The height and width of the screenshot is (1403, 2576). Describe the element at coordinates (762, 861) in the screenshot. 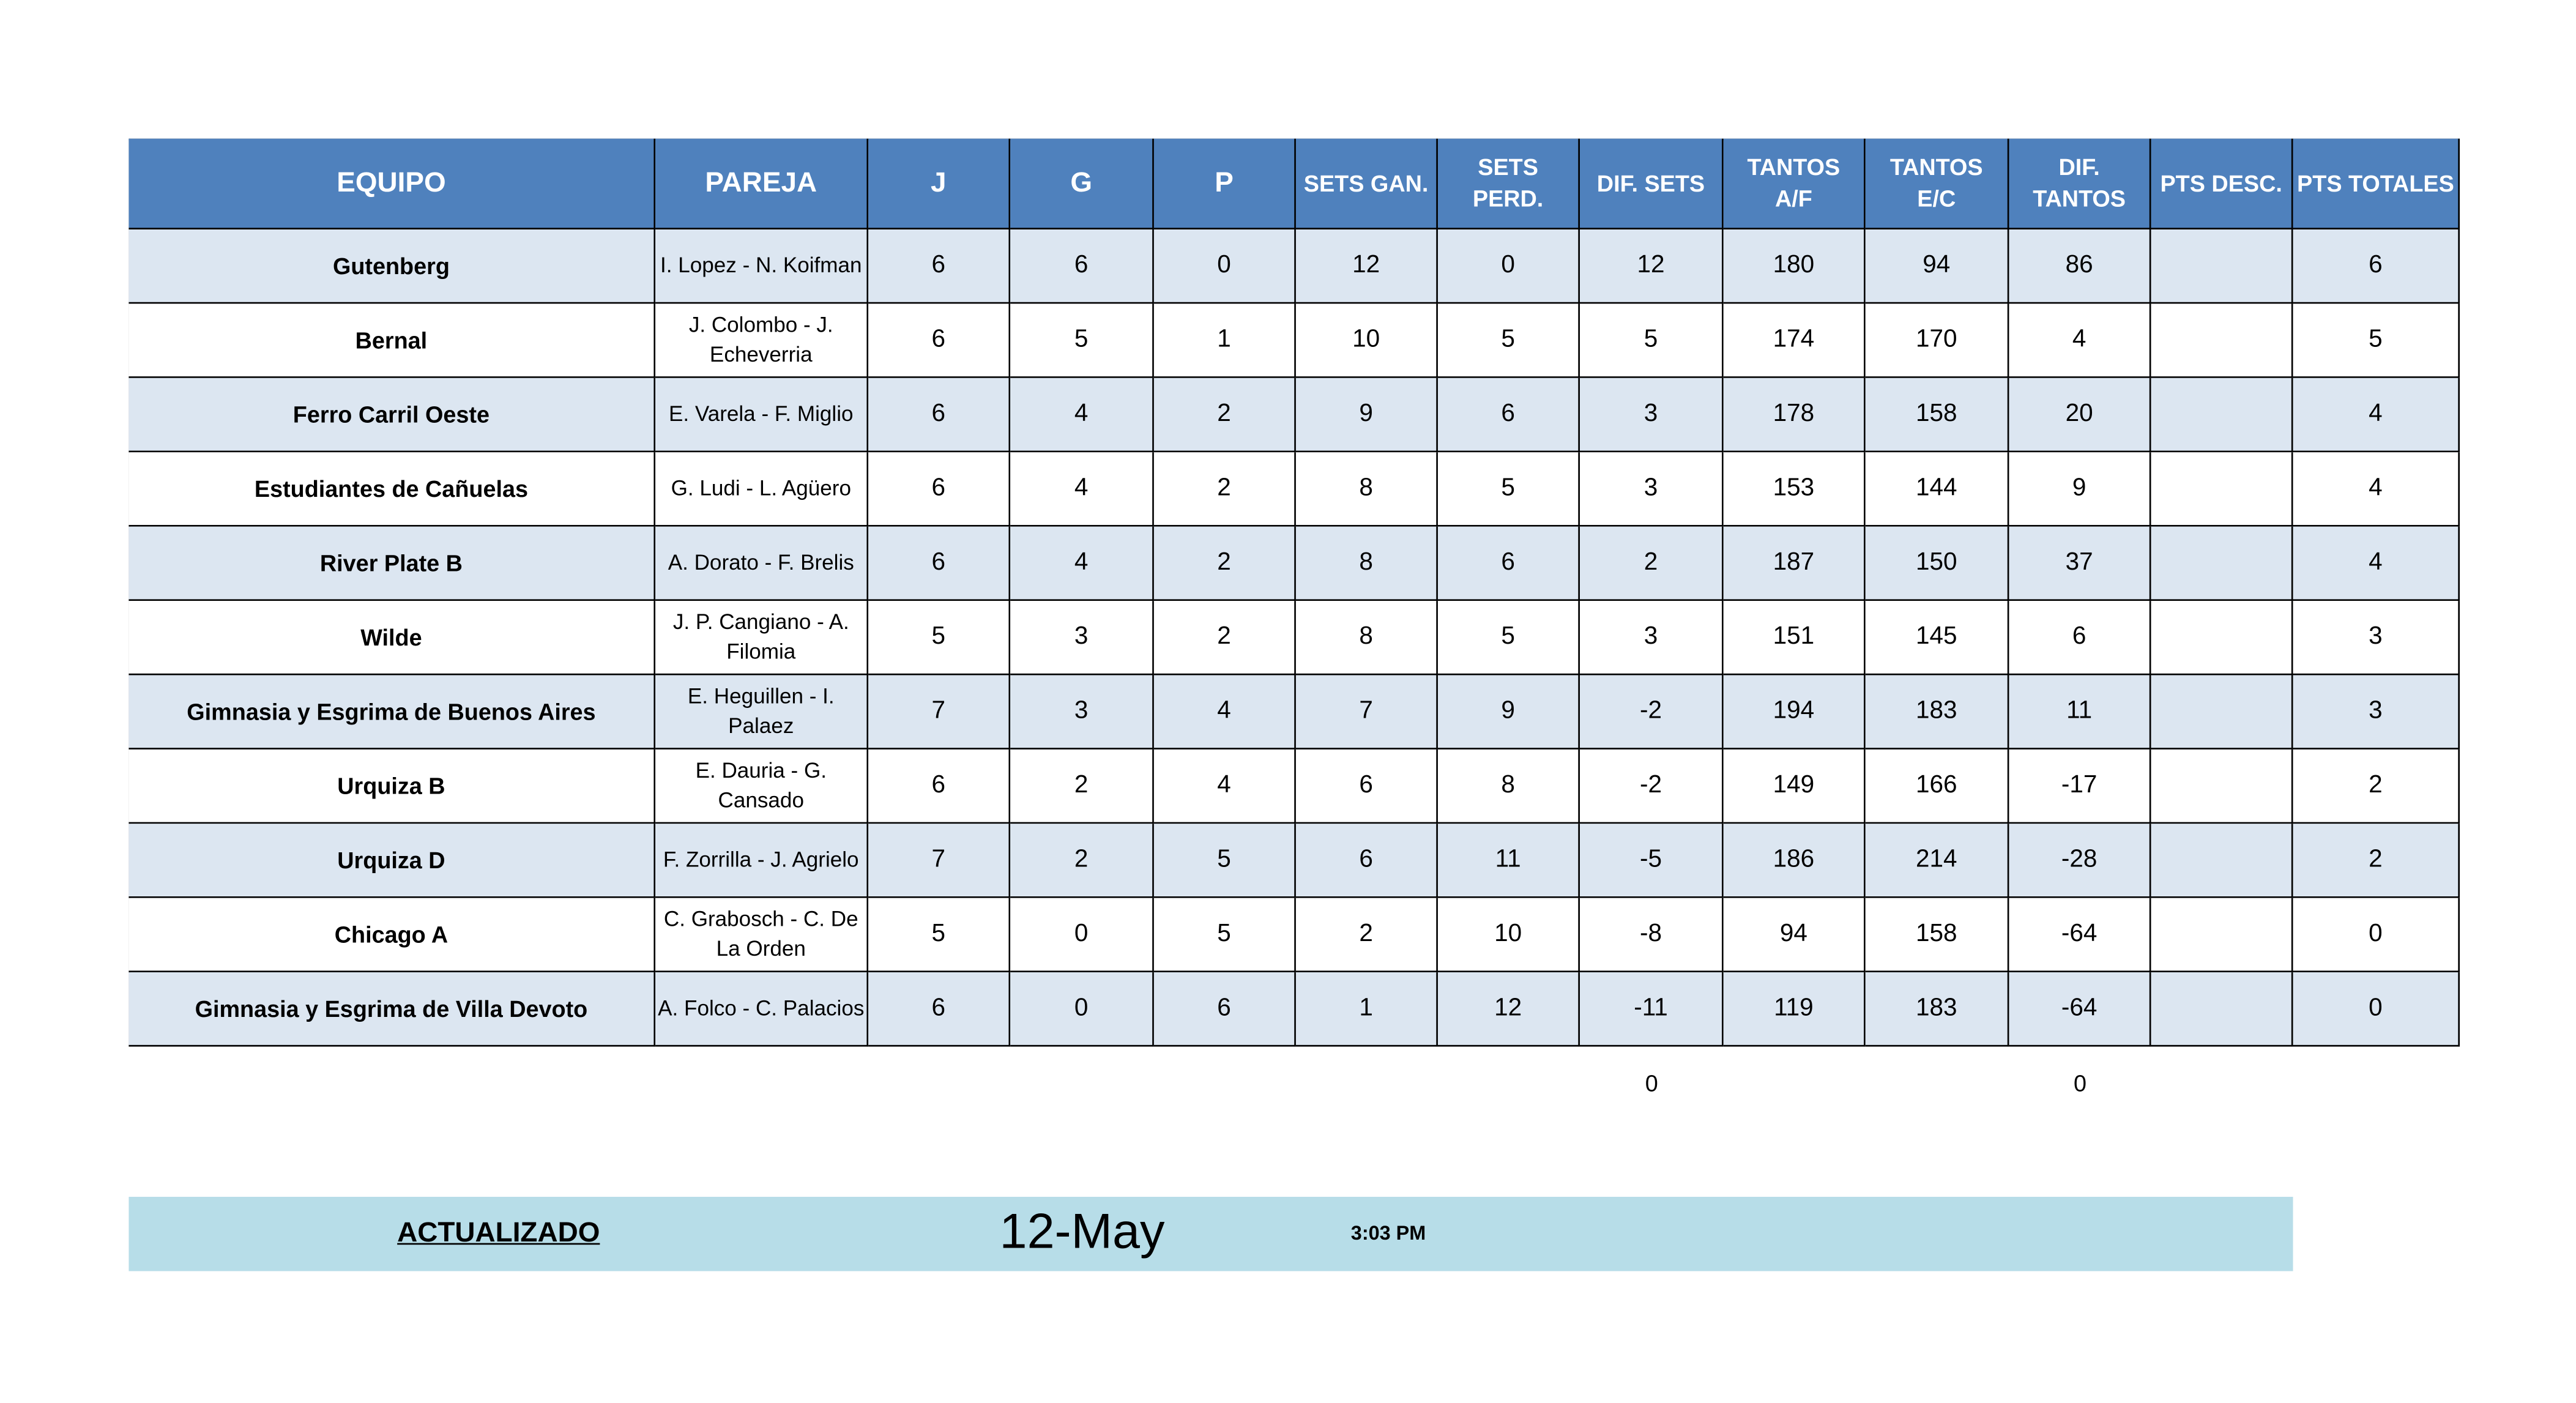

I see `pair-cell: F. Zorrilla - J. Agrielo` at that location.